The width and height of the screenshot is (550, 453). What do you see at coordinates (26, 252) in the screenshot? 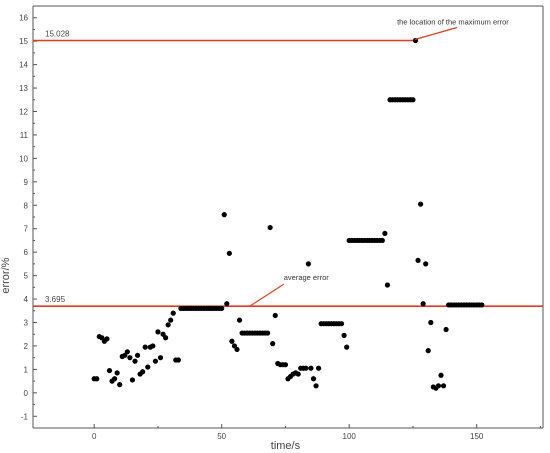
I see `y-tick-label: 6` at bounding box center [26, 252].